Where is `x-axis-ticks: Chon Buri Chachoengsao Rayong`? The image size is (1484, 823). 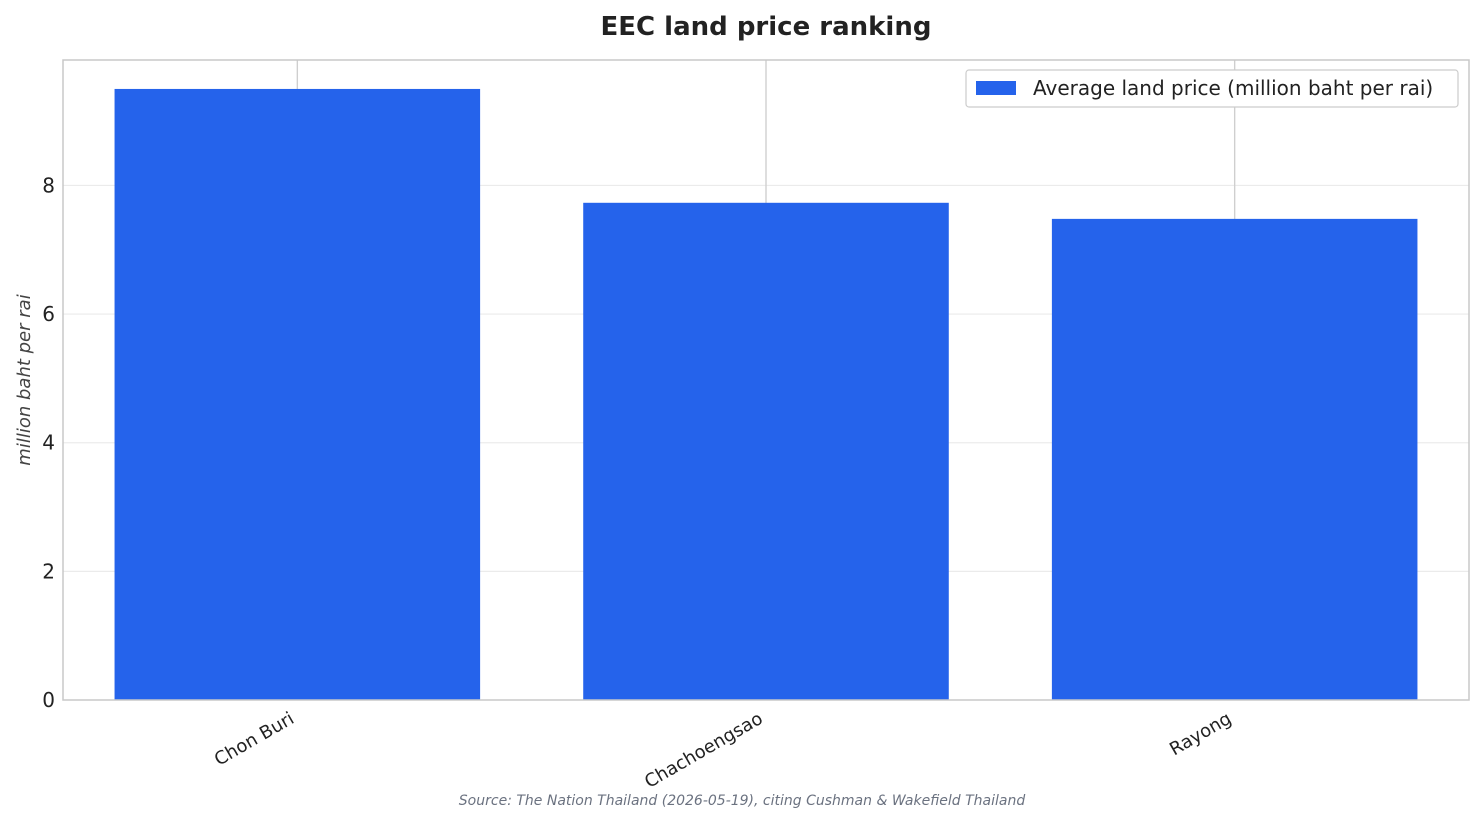 x-axis-ticks: Chon Buri Chachoengsao Rayong is located at coordinates (723, 750).